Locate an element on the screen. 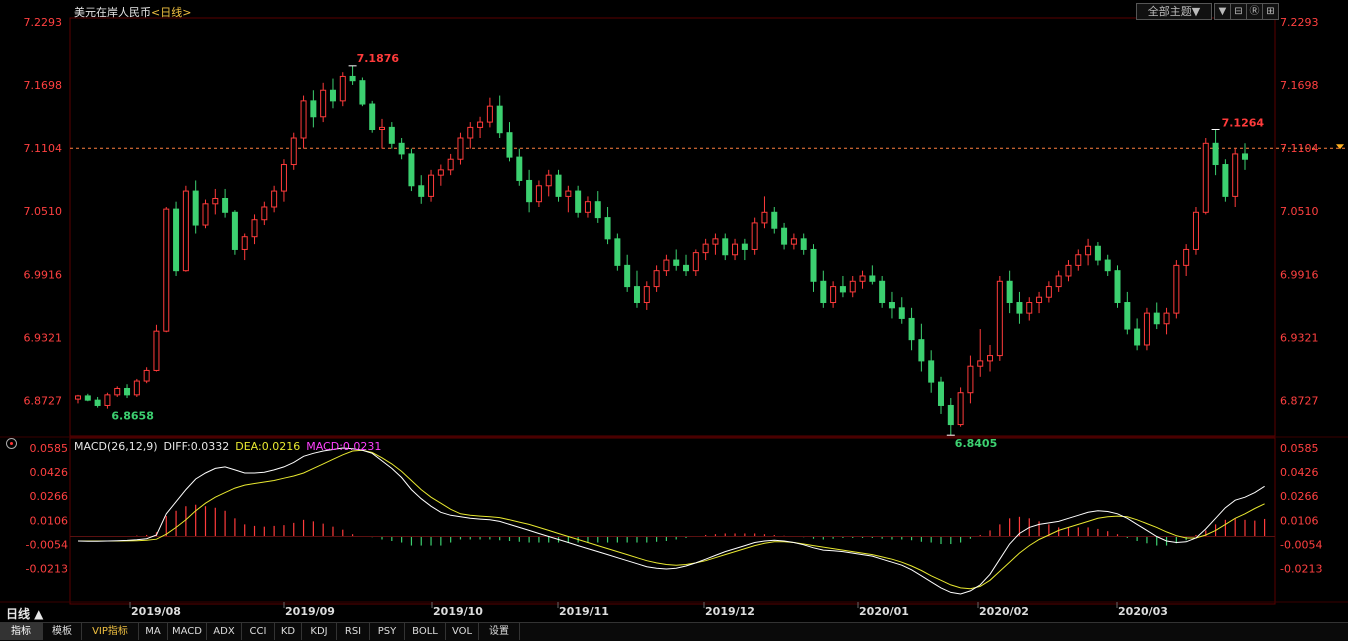 The height and width of the screenshot is (641, 1348). price-tick-left: 7.0510 is located at coordinates (43, 211).